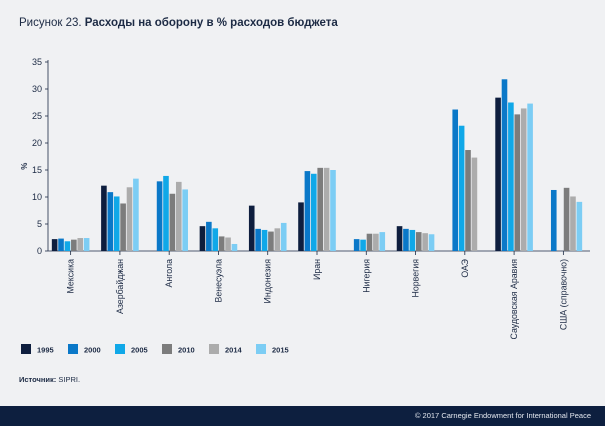 The width and height of the screenshot is (605, 426). I want to click on category-label: Нигерия, so click(366, 276).